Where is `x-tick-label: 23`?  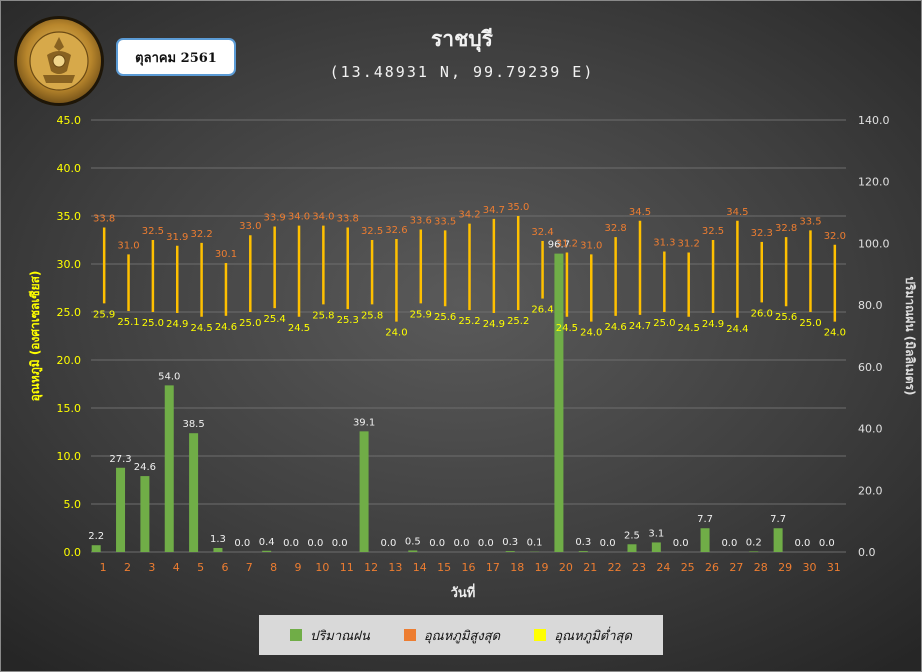
x-tick-label: 23 is located at coordinates (639, 567).